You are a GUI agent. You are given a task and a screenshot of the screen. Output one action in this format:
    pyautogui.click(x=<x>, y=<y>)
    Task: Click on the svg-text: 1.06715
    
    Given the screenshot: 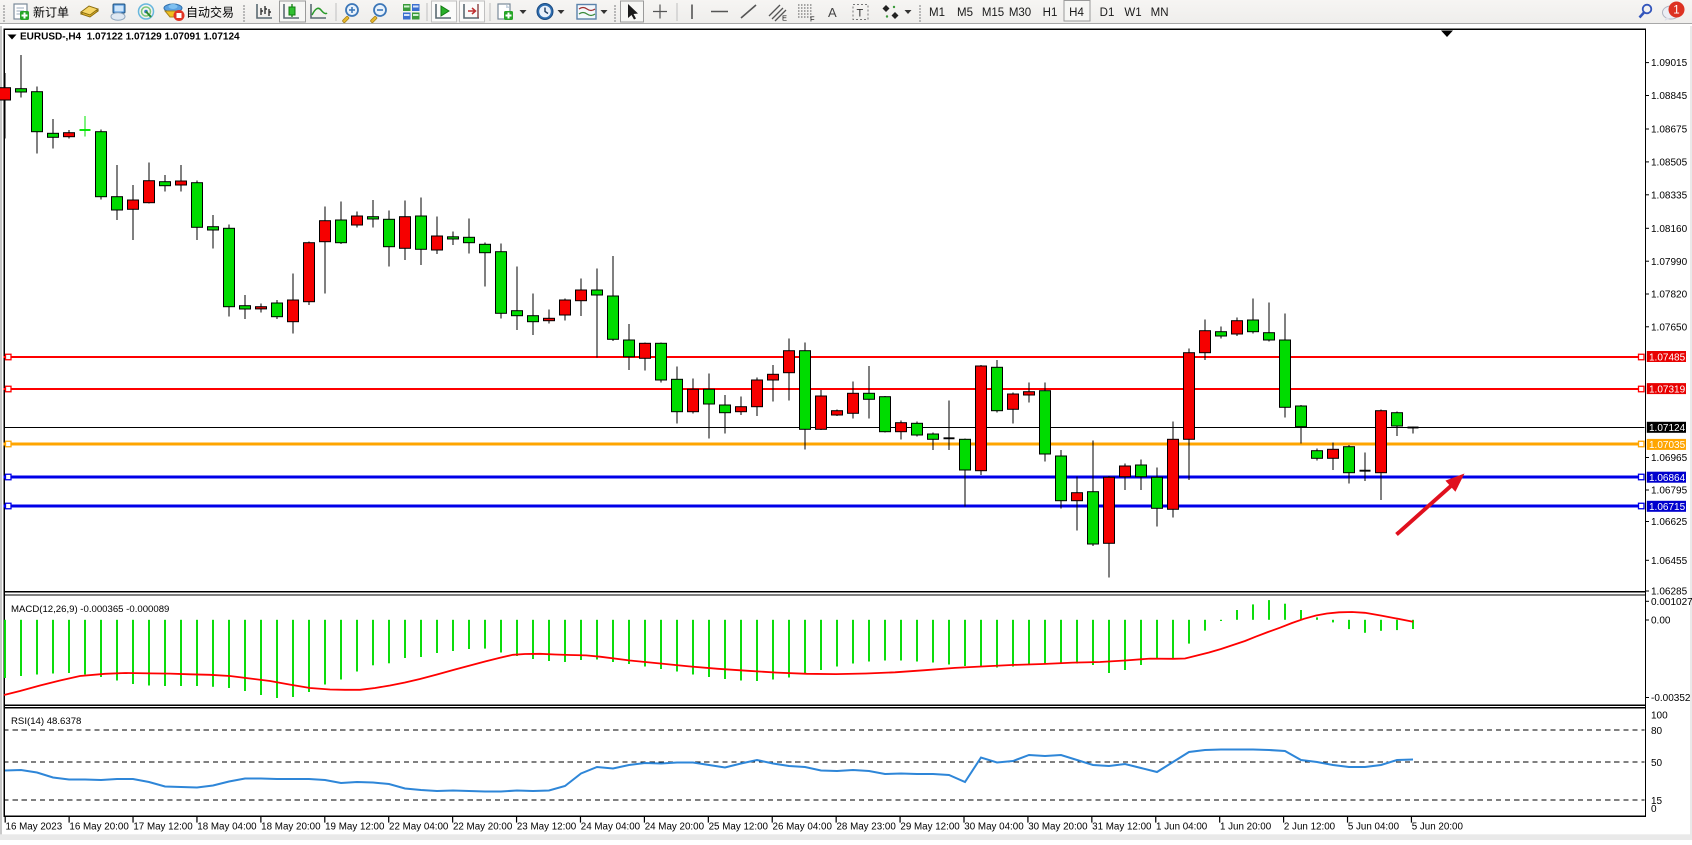 What is the action you would take?
    pyautogui.click(x=1667, y=507)
    